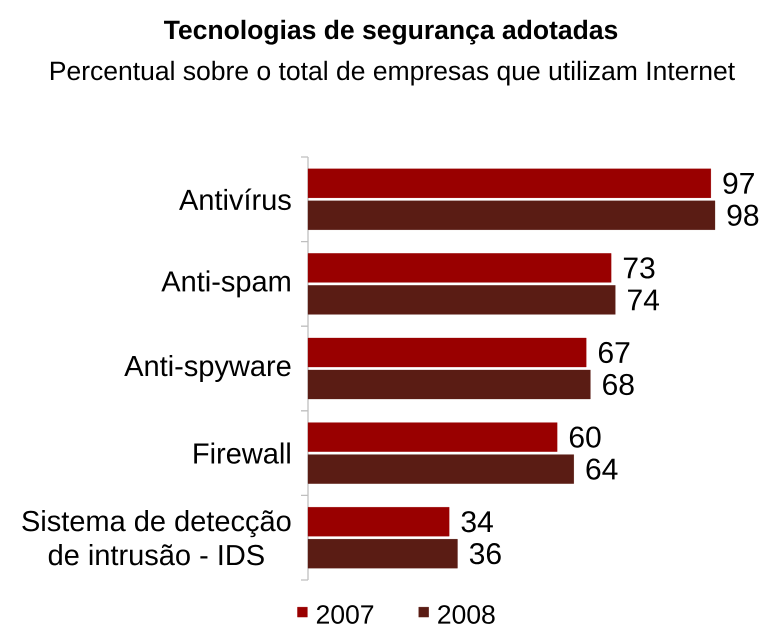  Describe the element at coordinates (485, 553) in the screenshot. I see `data-label: 36` at that location.